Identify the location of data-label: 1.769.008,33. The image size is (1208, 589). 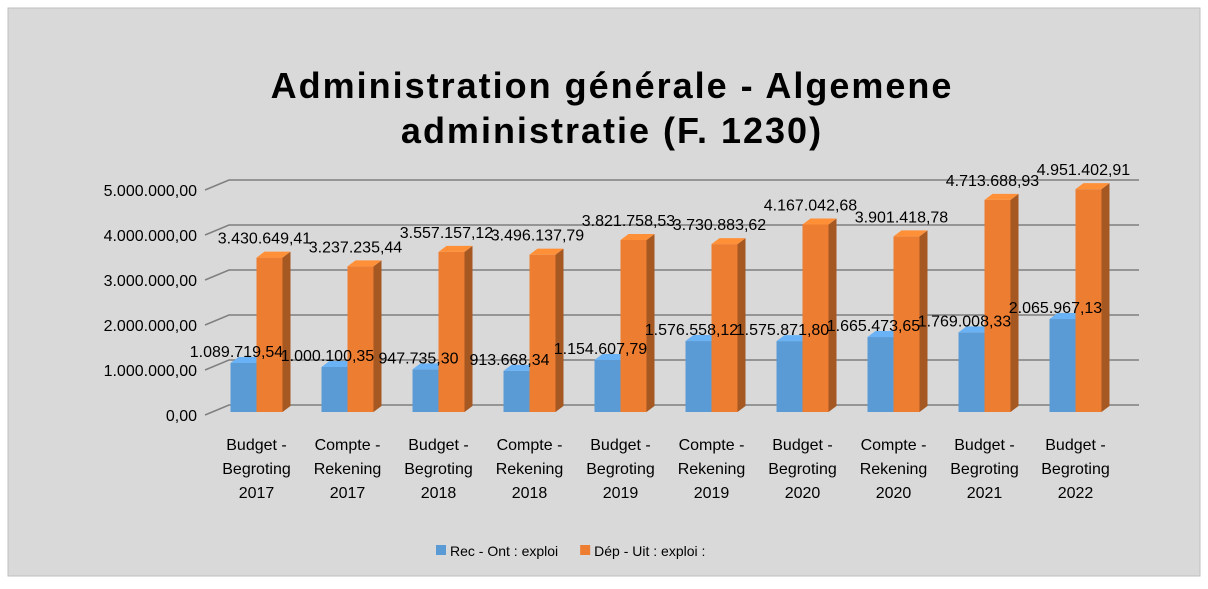
(965, 321).